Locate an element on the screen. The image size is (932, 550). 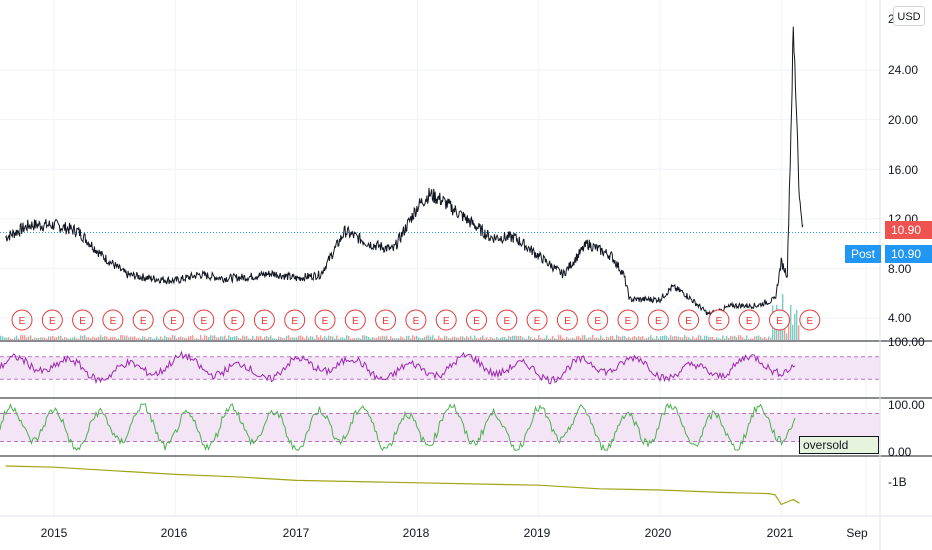
price-axis: 4.00 8.00 12.00 16.00 20.00 24.00 2 is located at coordinates (903, 168).